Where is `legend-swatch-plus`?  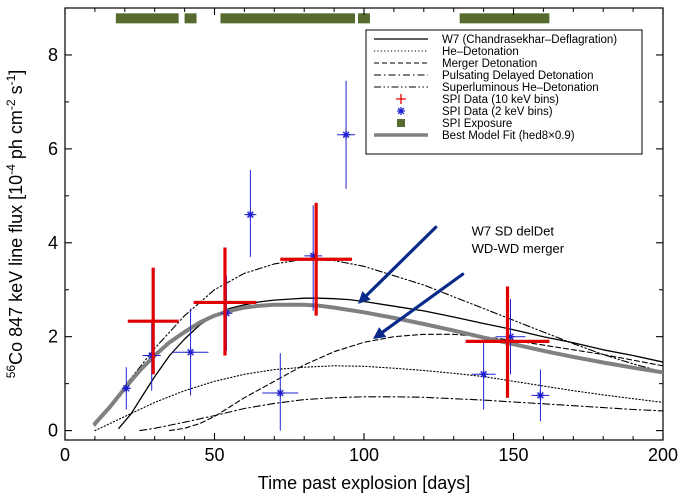 legend-swatch-plus is located at coordinates (401, 99).